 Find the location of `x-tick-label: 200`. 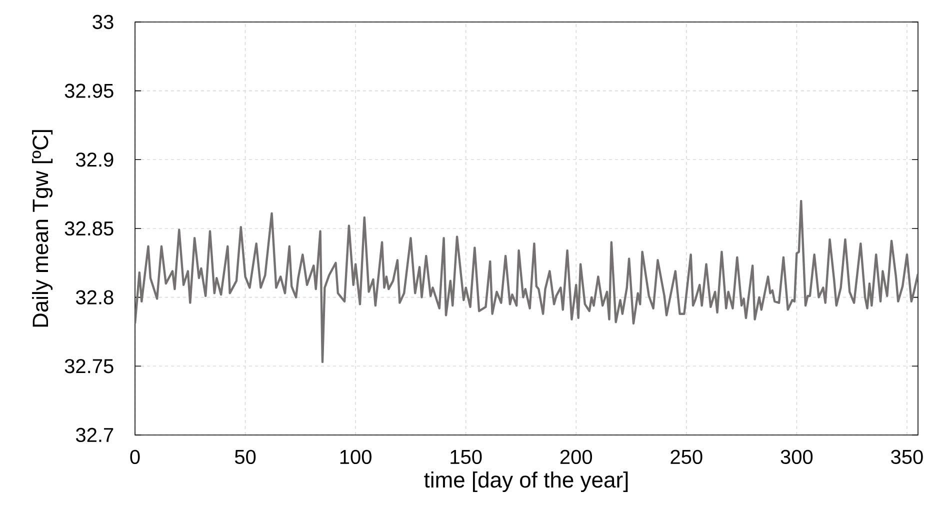

x-tick-label: 200 is located at coordinates (576, 457).